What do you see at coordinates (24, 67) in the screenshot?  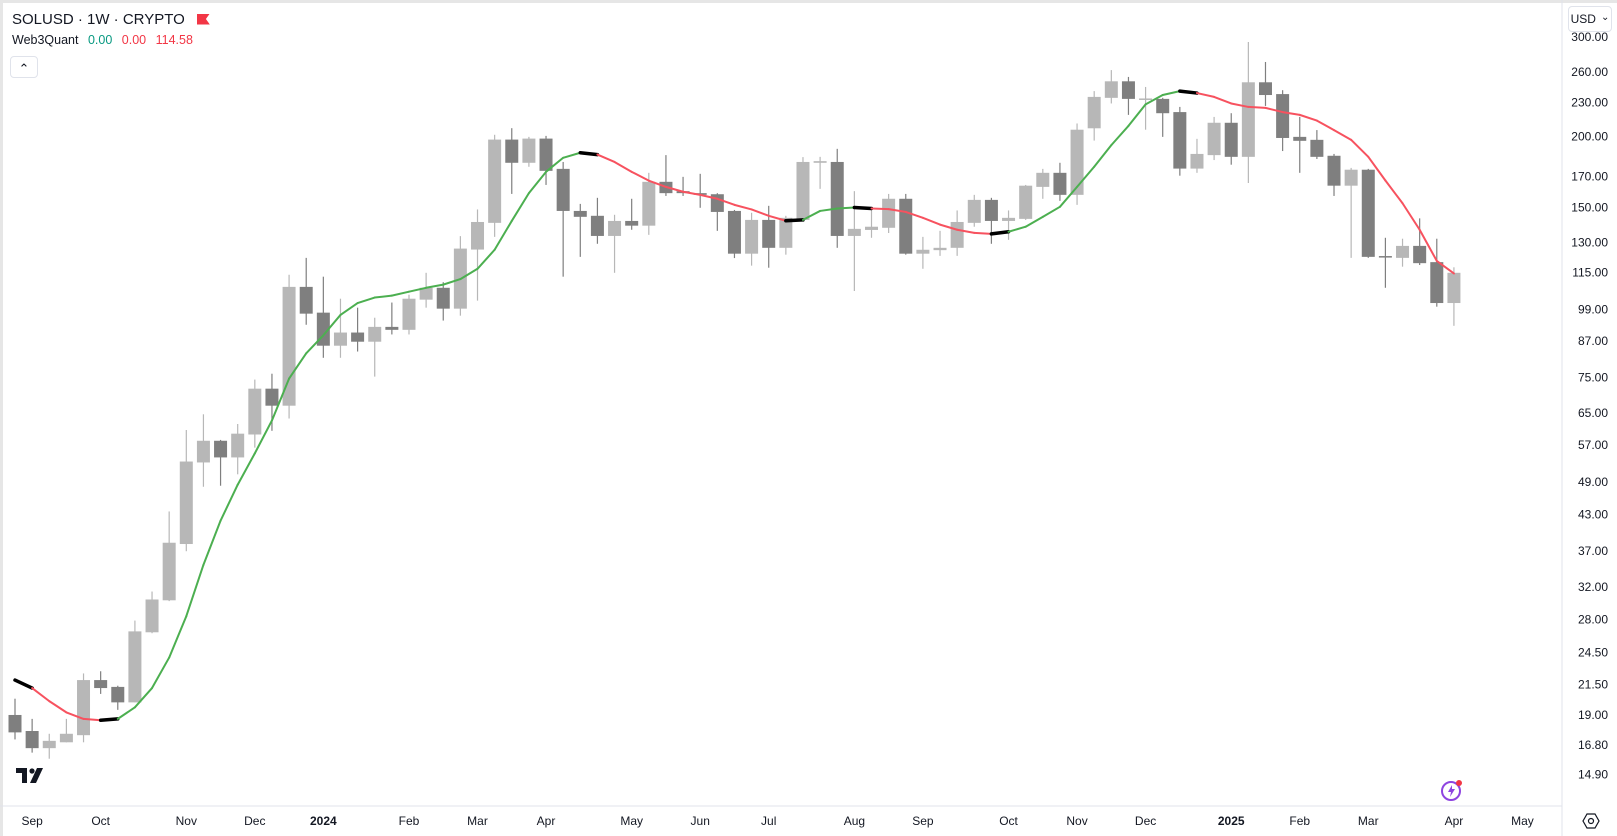 I see `collapse-legend-button: ⌃` at bounding box center [24, 67].